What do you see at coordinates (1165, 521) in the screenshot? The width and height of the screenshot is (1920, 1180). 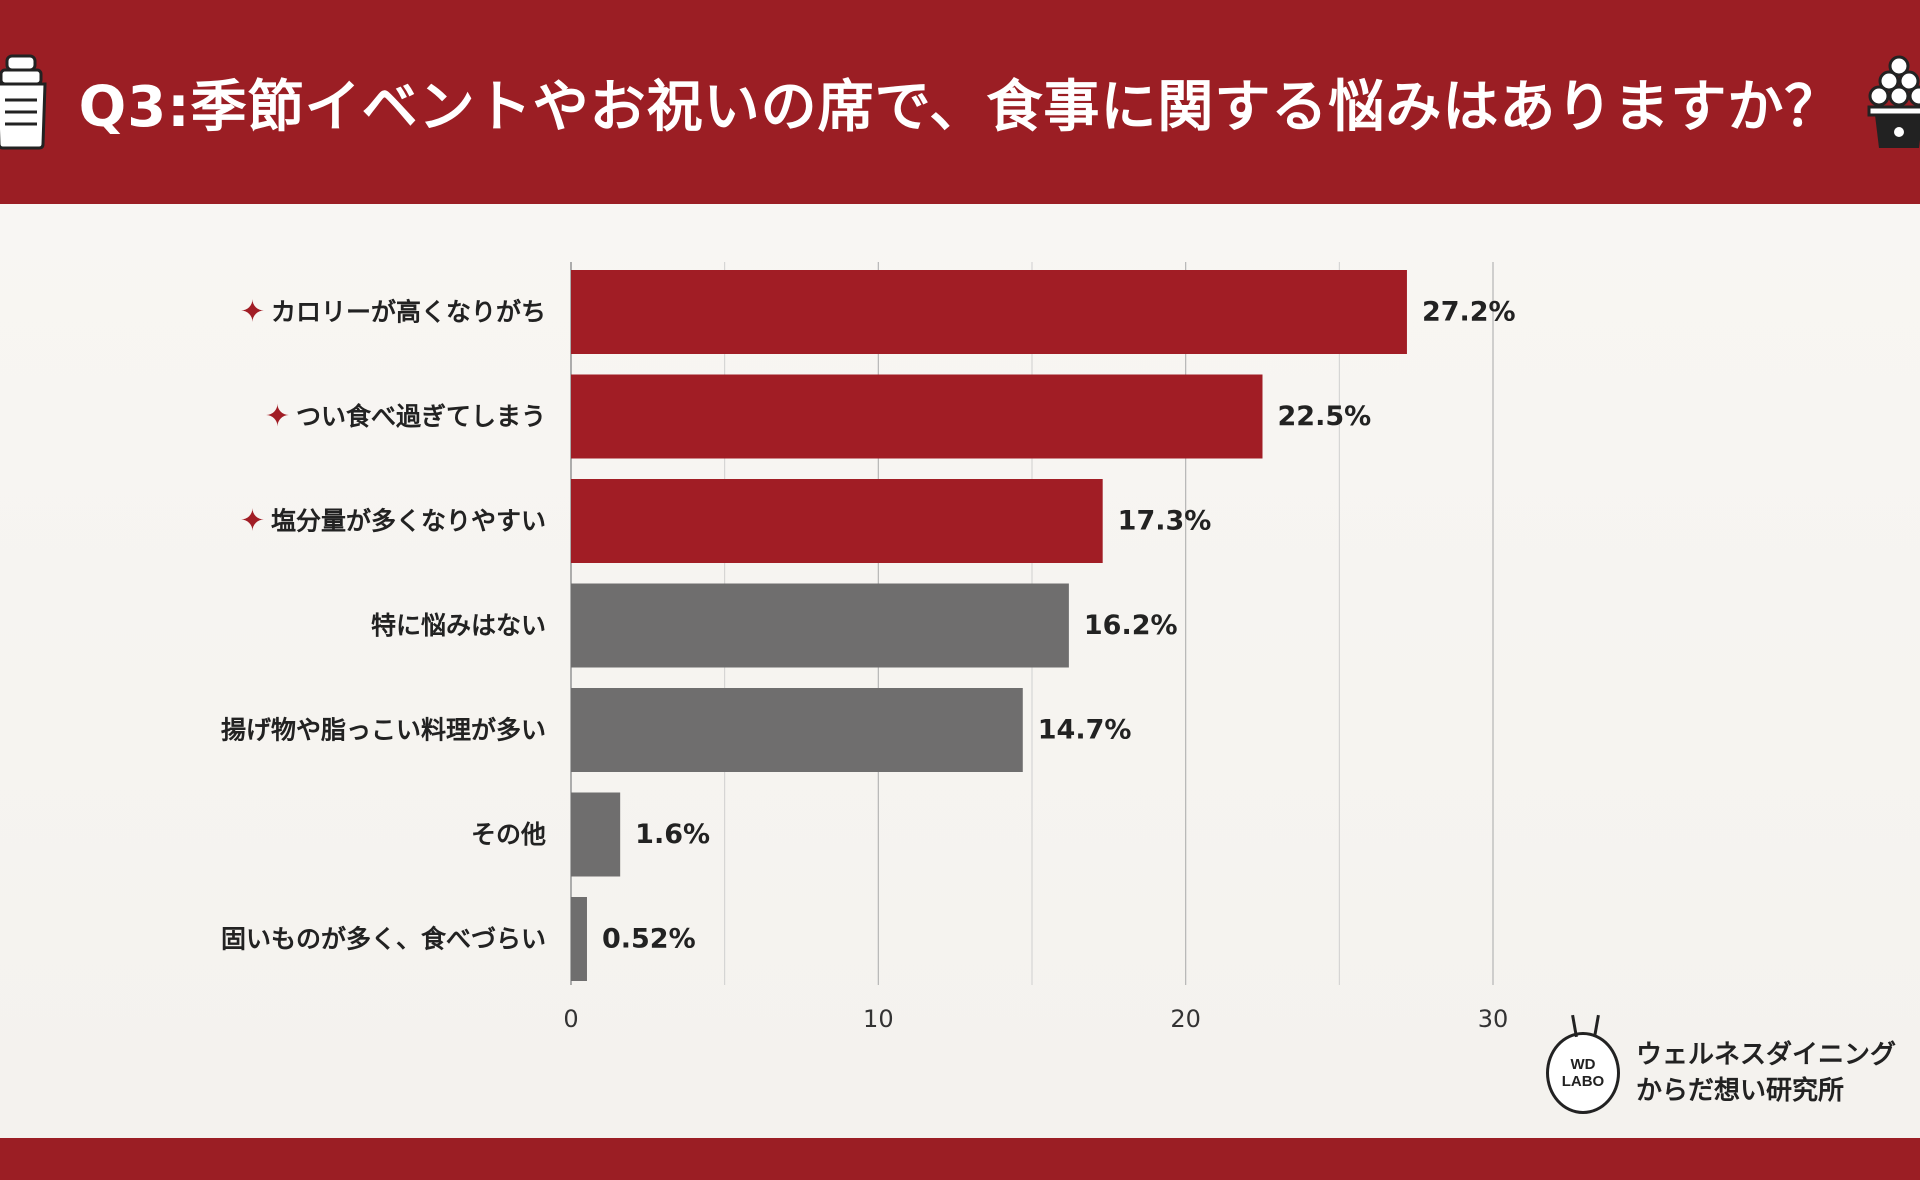 I see `value-label: 17.3%` at bounding box center [1165, 521].